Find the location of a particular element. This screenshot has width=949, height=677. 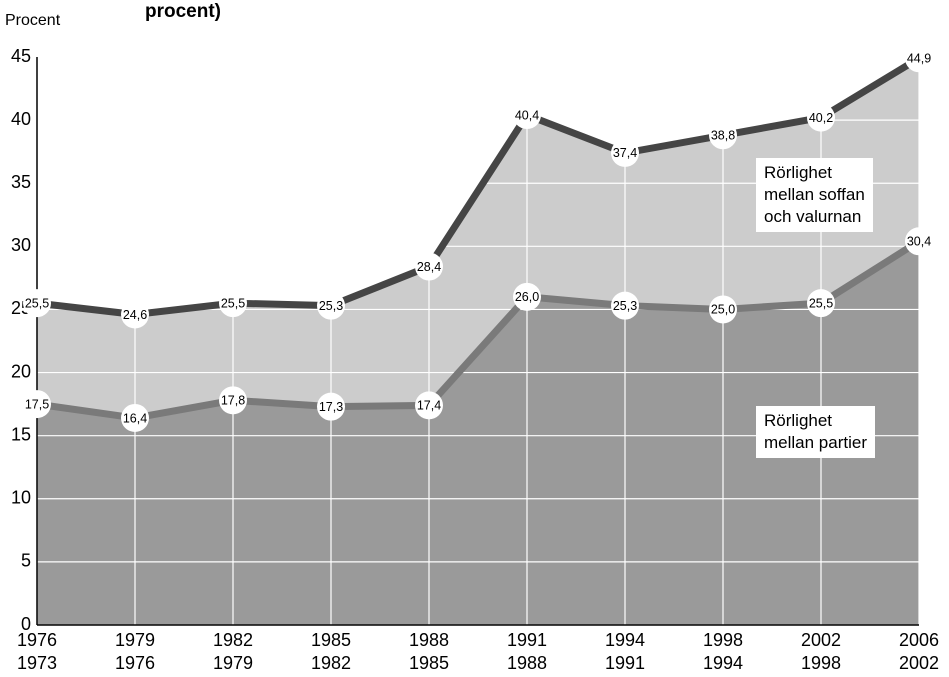

y-tick-label: 0 is located at coordinates (26, 624).